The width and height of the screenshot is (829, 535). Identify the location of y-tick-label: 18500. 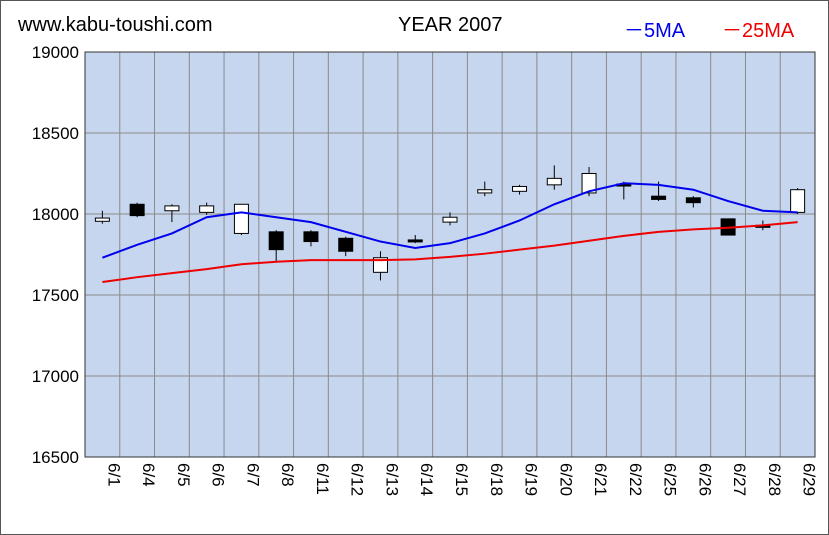
(55, 133).